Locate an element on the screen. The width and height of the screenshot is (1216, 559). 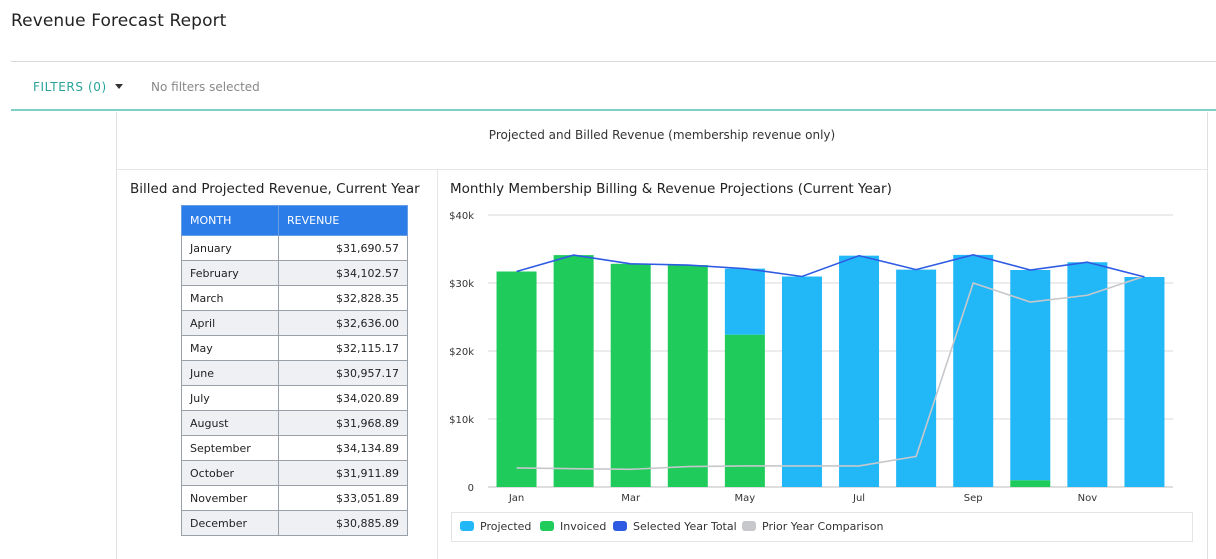
revenue-cell: $34,102.57 is located at coordinates (343, 273).